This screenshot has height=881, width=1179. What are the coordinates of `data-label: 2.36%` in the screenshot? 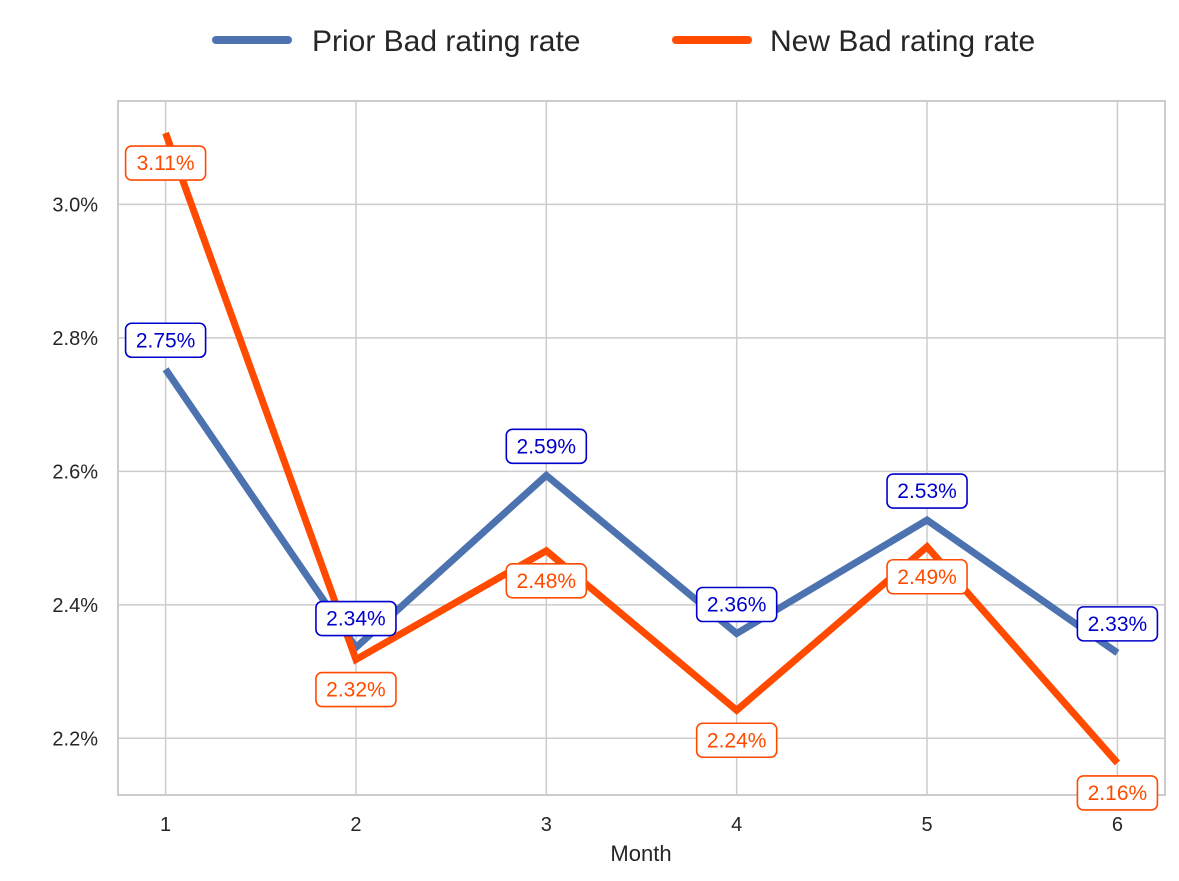 It's located at (736, 604).